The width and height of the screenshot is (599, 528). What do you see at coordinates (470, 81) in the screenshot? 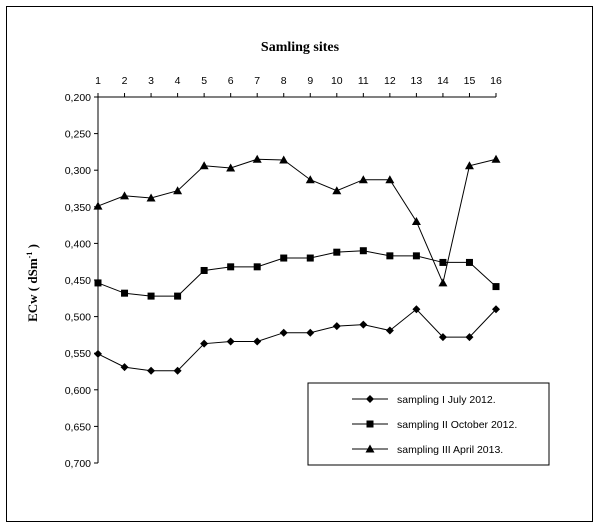
I see `x-tick-label: 15` at bounding box center [470, 81].